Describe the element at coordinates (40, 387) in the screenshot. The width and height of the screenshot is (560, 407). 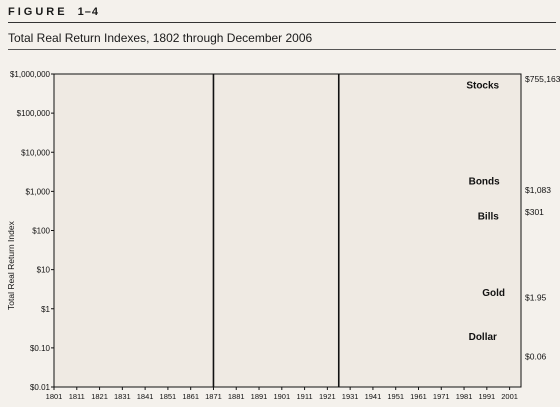
I see `y-tick-label: $0.01` at that location.